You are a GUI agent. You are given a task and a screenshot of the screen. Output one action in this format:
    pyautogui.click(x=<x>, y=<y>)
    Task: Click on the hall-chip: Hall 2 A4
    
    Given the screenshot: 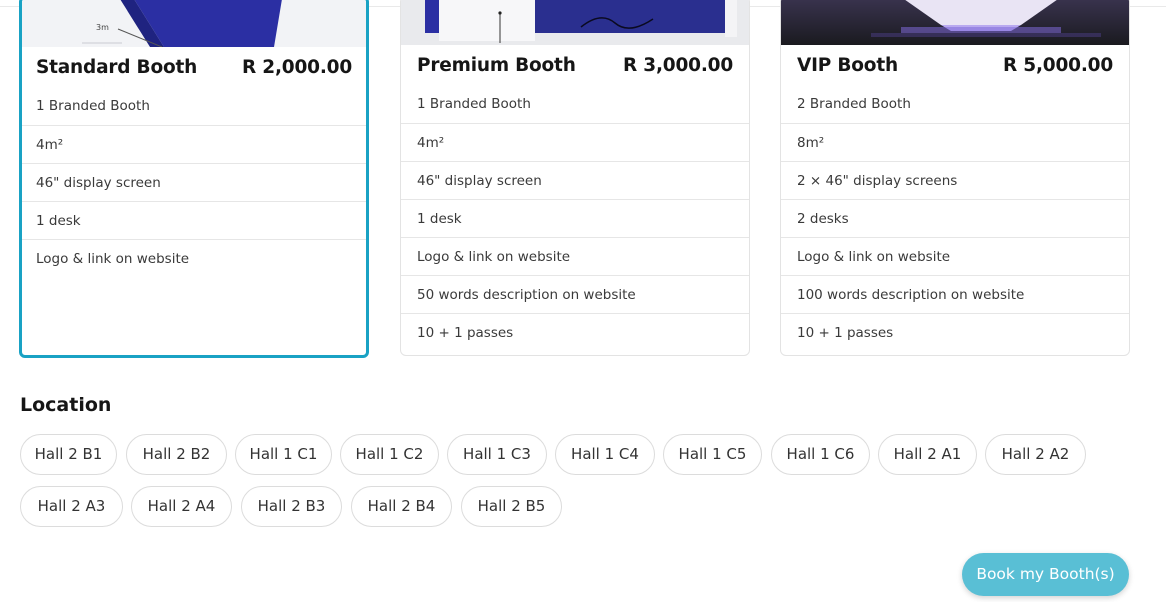 What is the action you would take?
    pyautogui.click(x=181, y=506)
    